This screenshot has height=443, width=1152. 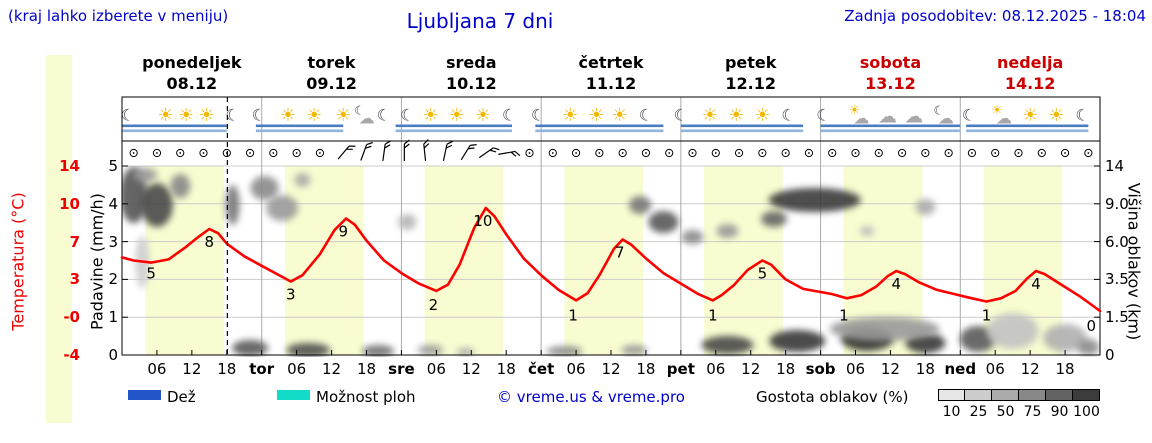 What do you see at coordinates (113, 355) in the screenshot?
I see `precipitation-tick: 0` at bounding box center [113, 355].